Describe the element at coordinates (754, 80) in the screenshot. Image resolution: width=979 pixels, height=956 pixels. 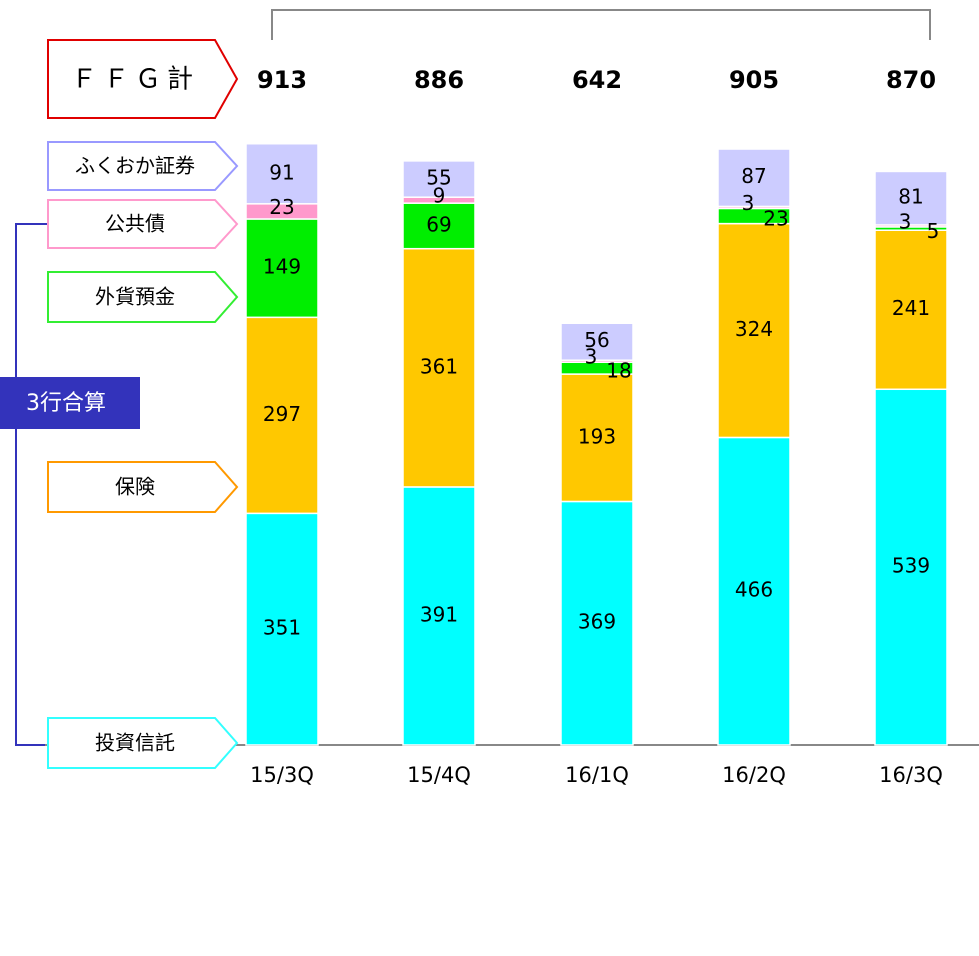
I see `total-value: 905` at that location.